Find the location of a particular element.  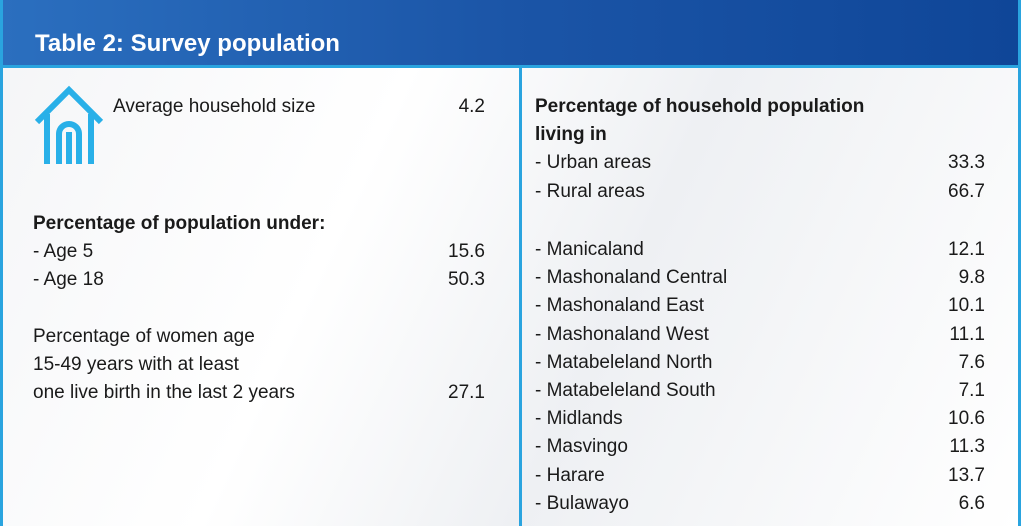

house-icon is located at coordinates (69, 124).